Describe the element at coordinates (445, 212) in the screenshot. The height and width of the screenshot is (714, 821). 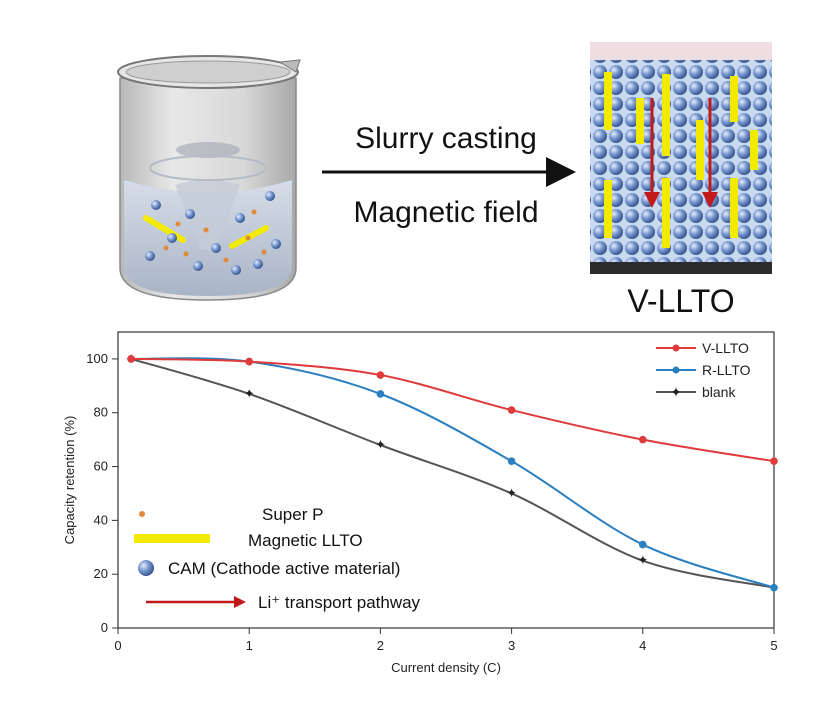
I see `process-label-magnetic: Magnetic field` at that location.